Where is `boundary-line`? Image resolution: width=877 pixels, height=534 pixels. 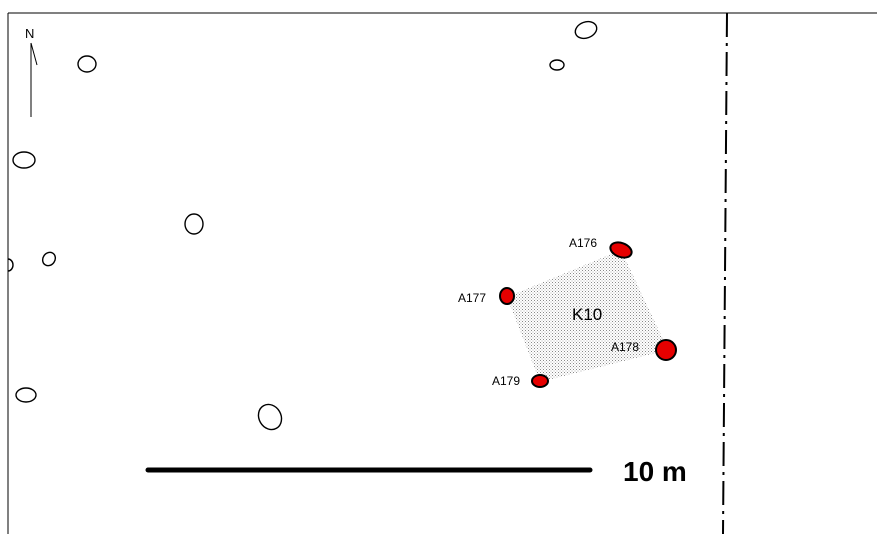
boundary-line is located at coordinates (725, 273).